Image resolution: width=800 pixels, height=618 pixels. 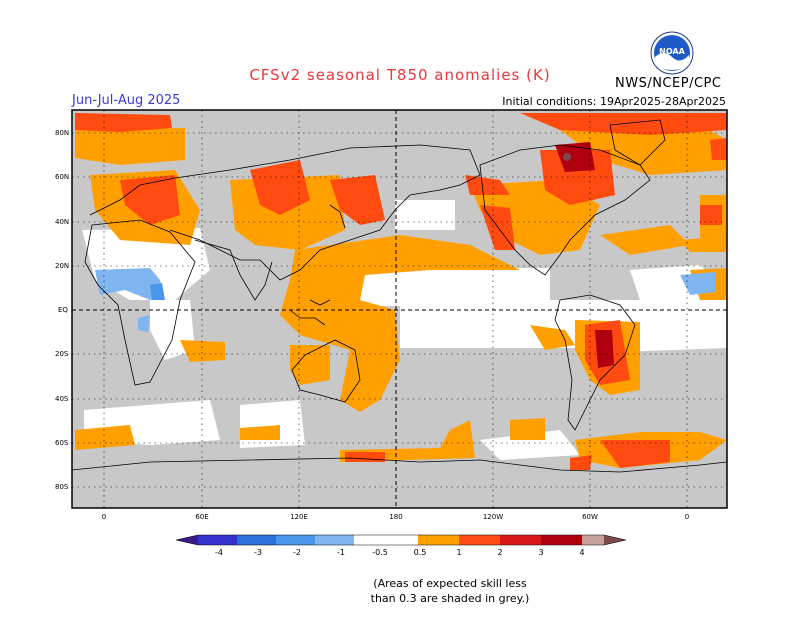 What do you see at coordinates (493, 517) in the screenshot?
I see `lon-label: 120W` at bounding box center [493, 517].